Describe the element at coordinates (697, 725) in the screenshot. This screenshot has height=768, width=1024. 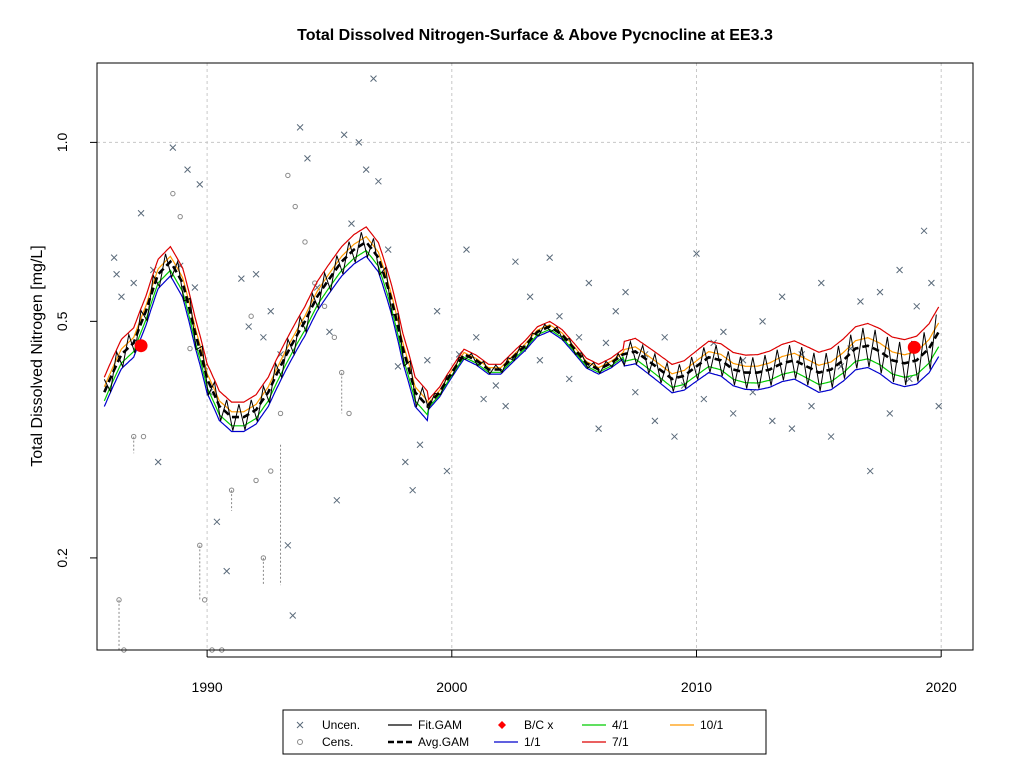
I see `legend-entry-8: 10/1` at that location.